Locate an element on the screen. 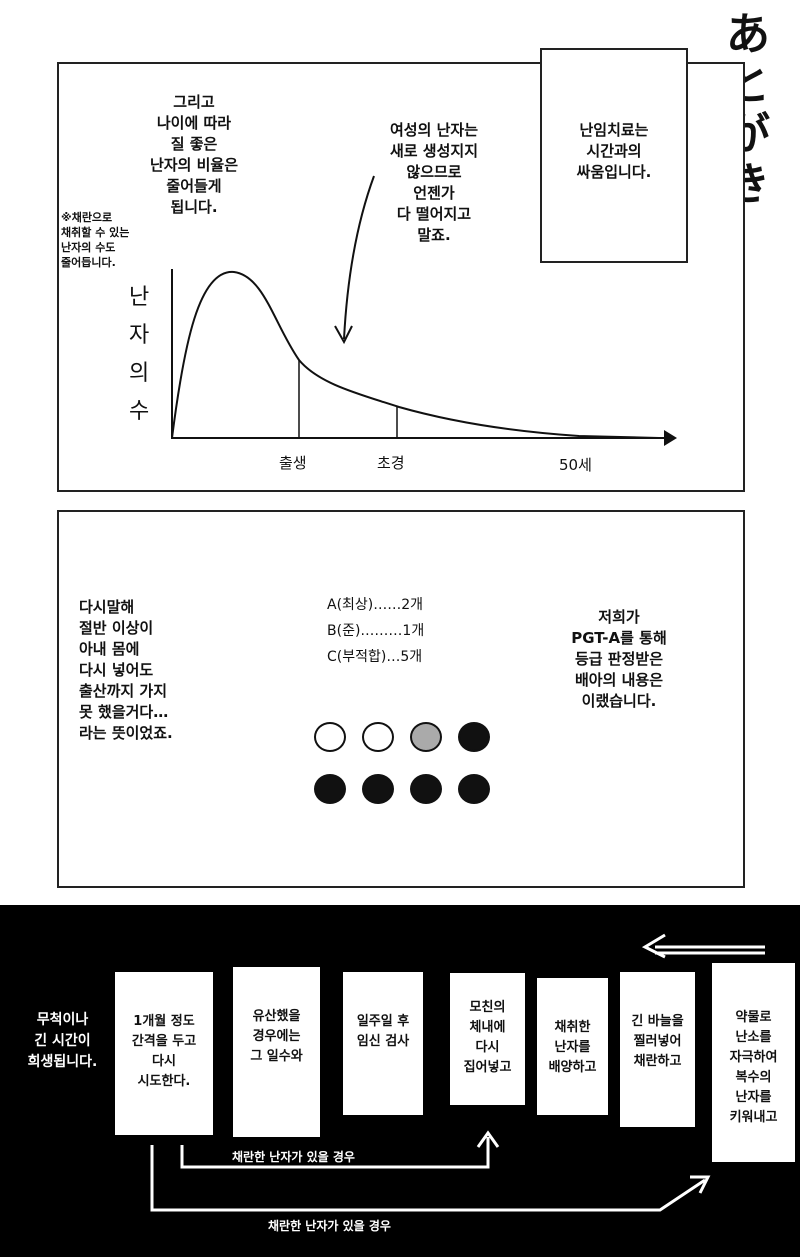 This screenshot has width=800, height=1257. x-axis-arrowhead is located at coordinates (670, 438).